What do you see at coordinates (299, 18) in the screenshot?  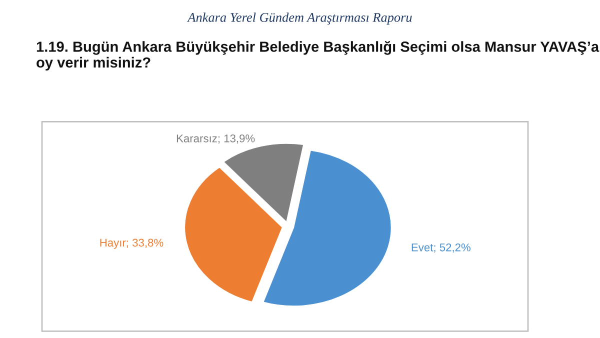 I see `chart-subtitle: Ankara Yerel Gündem Araştırması Raporu` at bounding box center [299, 18].